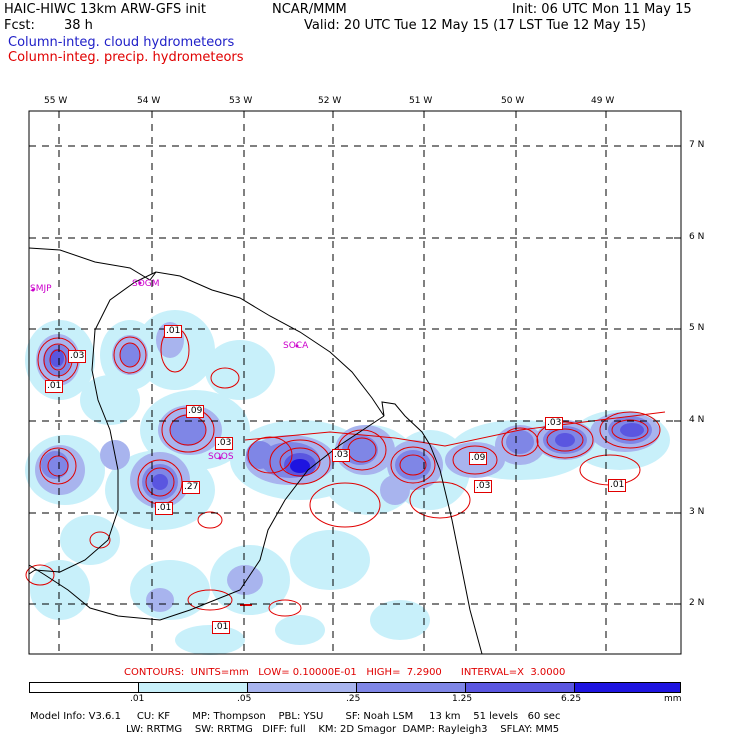  Describe the element at coordinates (221, 457) in the screenshot. I see `station-label-soos: SOOS` at that location.